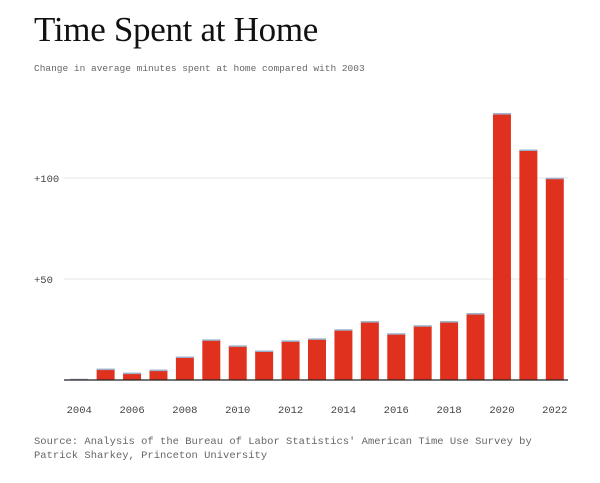 This screenshot has width=600, height=483. I want to click on x-tick-label: 2006, so click(131, 411).